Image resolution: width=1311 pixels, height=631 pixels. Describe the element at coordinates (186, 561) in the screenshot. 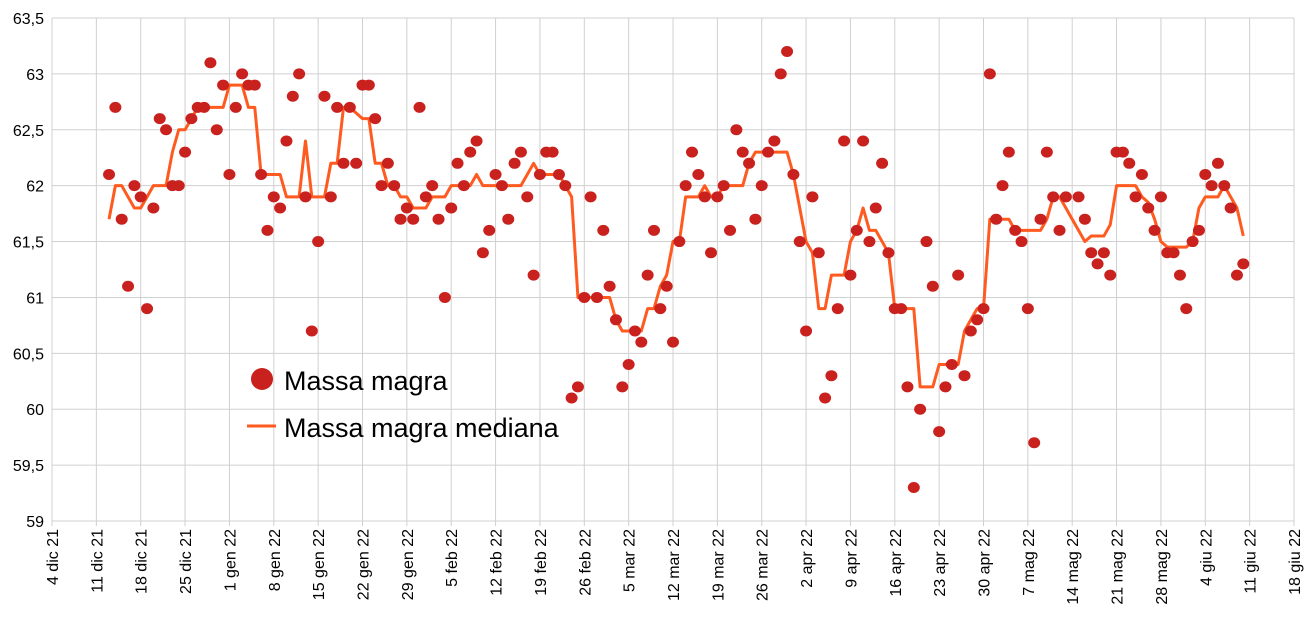

I see `x-tick-label: 25 dic 21` at that location.